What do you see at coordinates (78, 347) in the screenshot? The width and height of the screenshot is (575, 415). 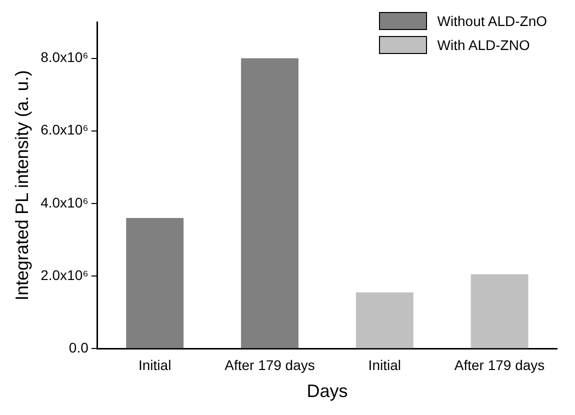 I see `y-tick-label: 0.0` at bounding box center [78, 347].